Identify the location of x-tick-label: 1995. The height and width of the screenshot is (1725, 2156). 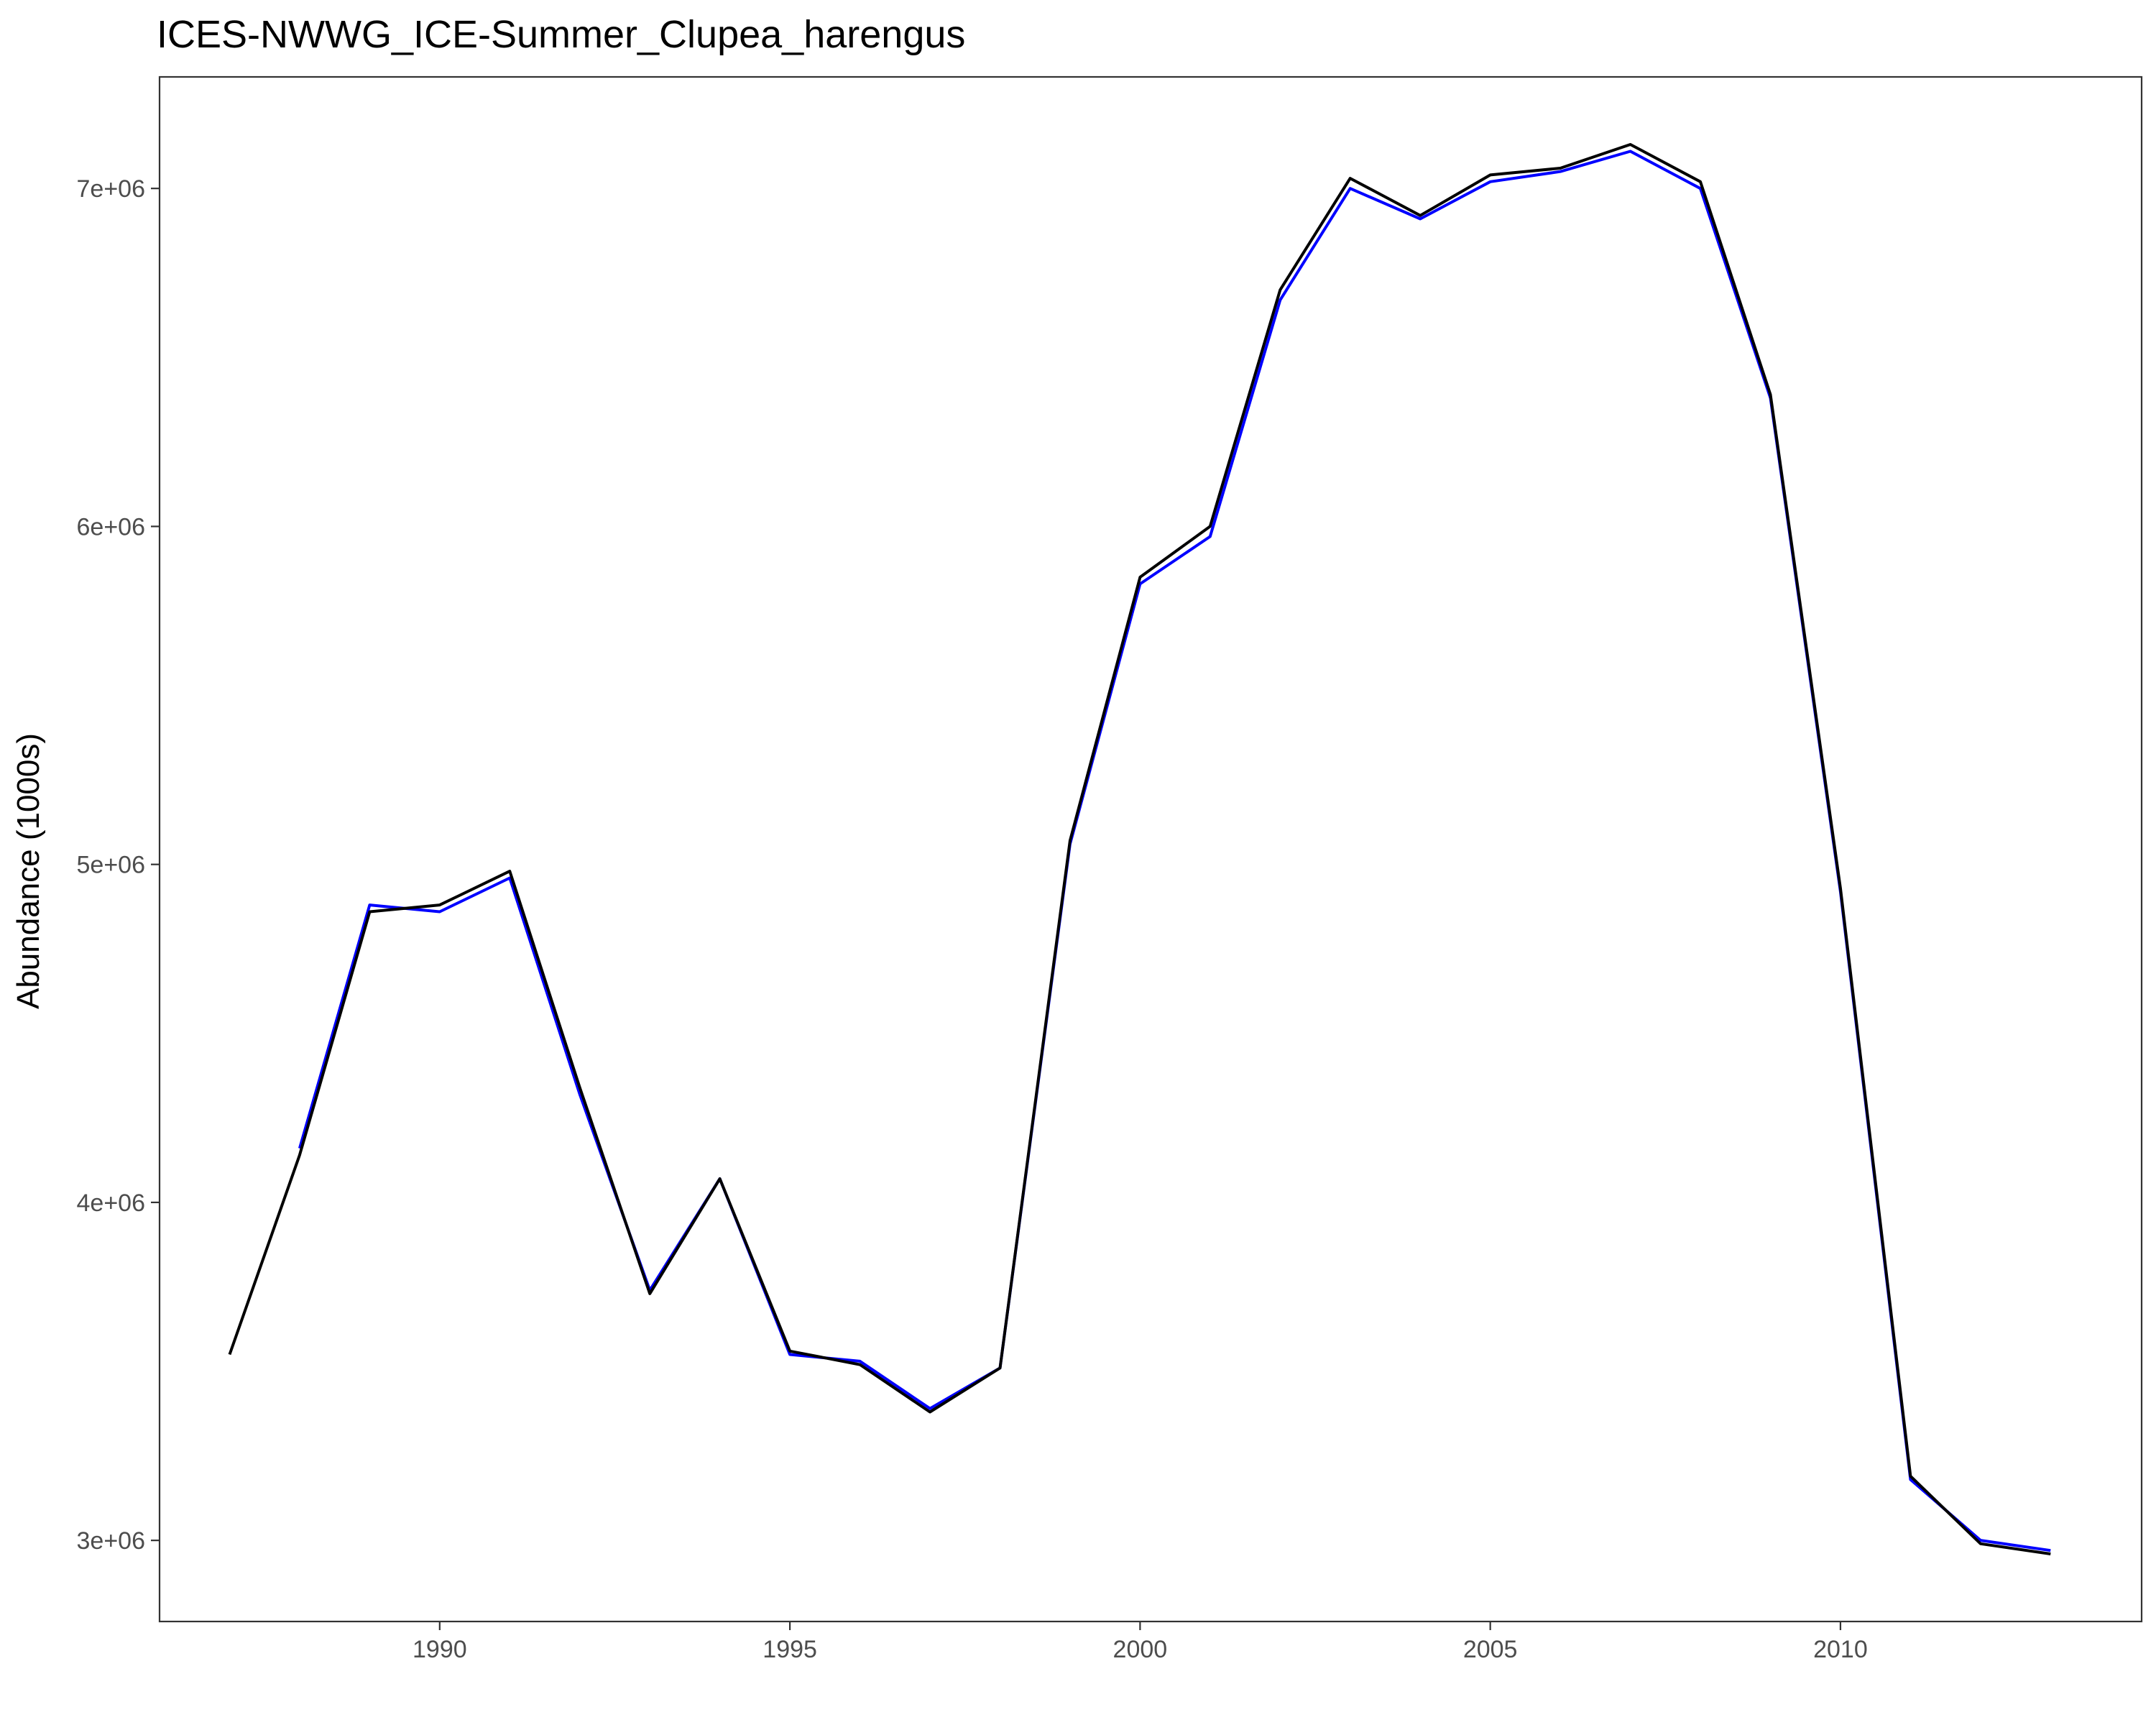
(790, 1649).